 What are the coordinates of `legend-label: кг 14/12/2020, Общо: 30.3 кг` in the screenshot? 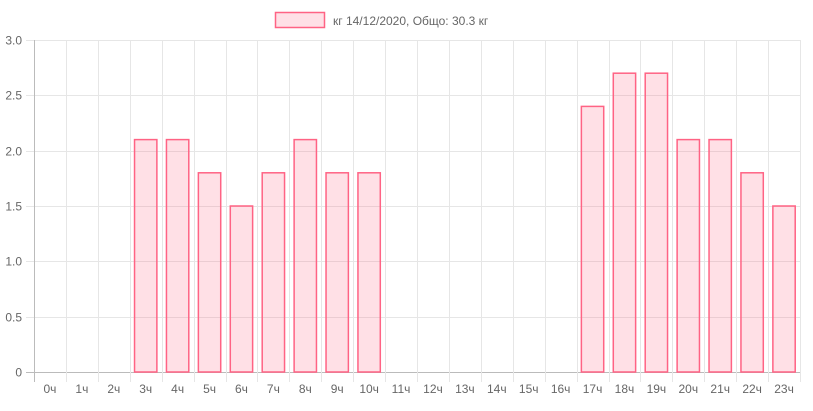 It's located at (411, 21).